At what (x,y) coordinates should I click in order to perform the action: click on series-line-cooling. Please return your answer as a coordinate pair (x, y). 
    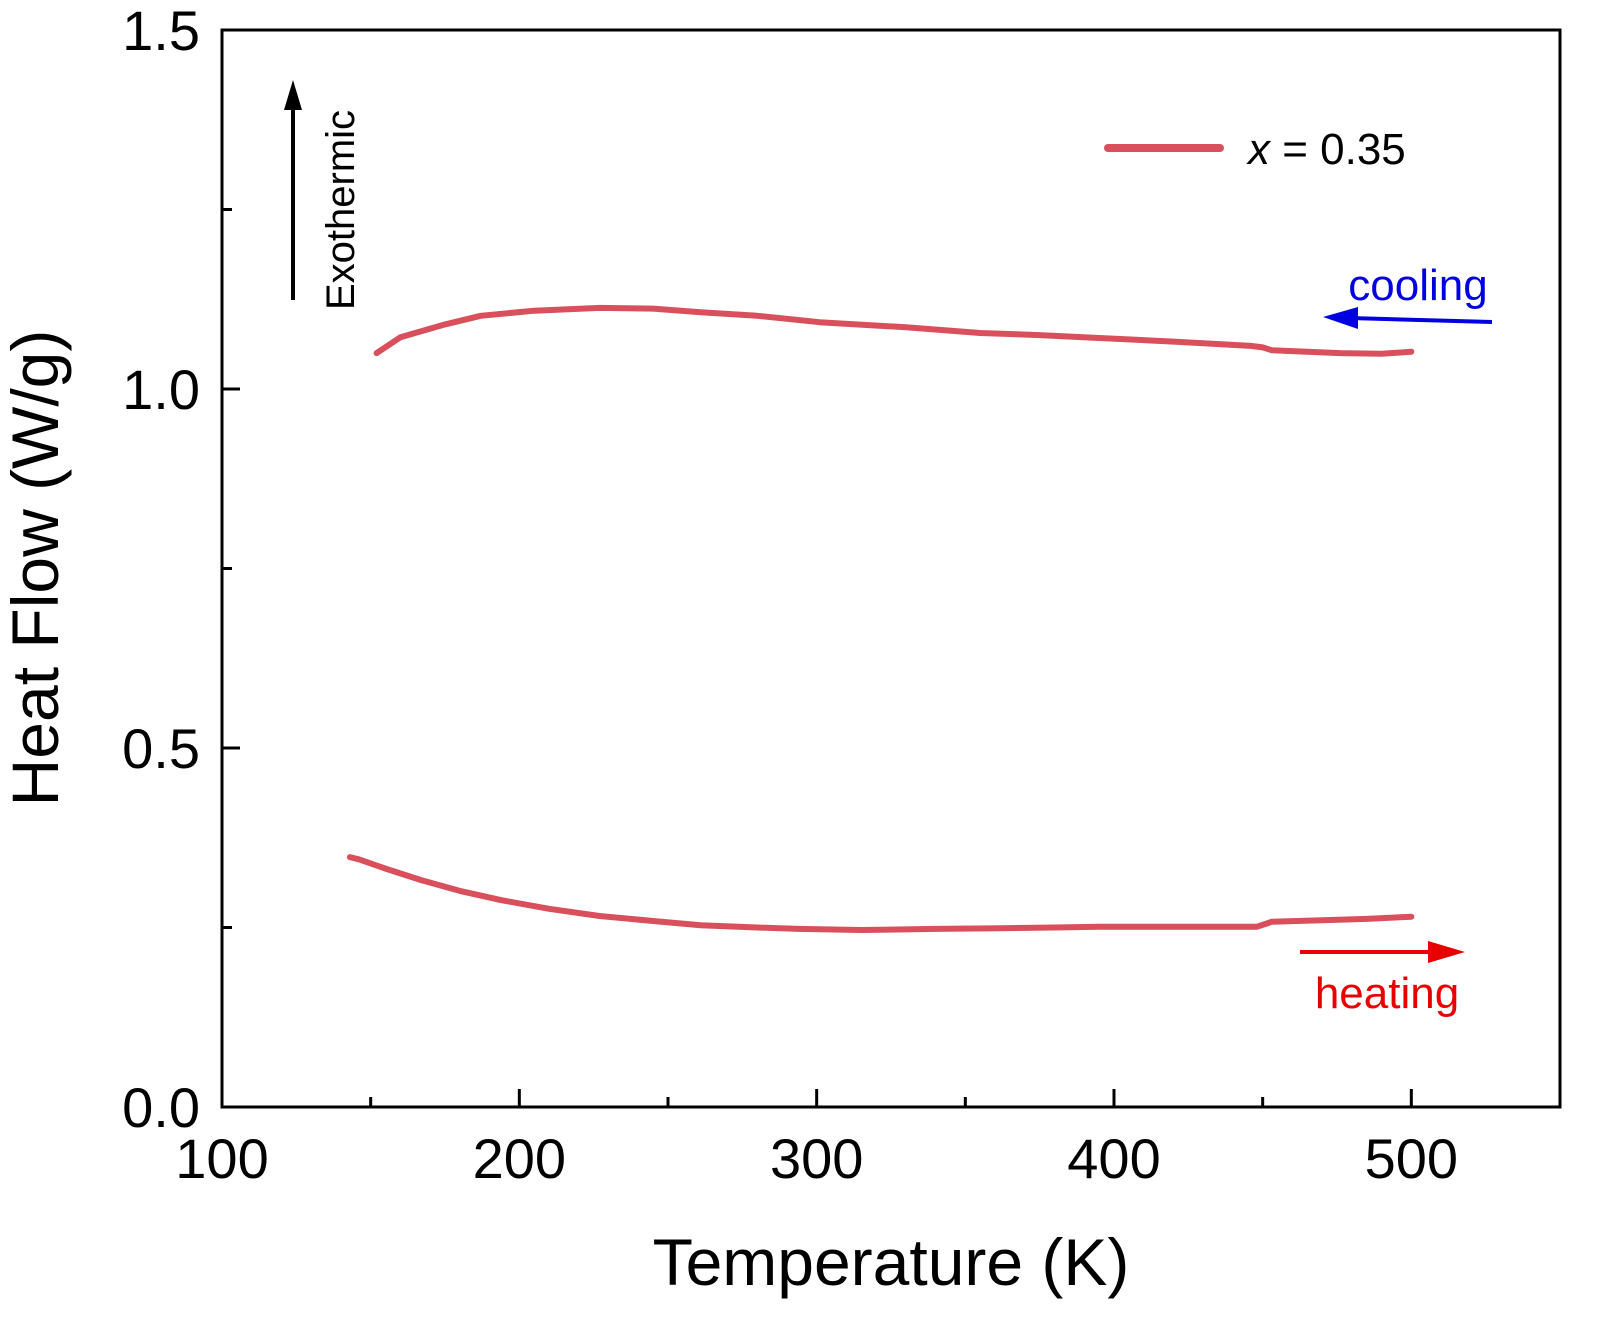
    Looking at the image, I should click on (894, 330).